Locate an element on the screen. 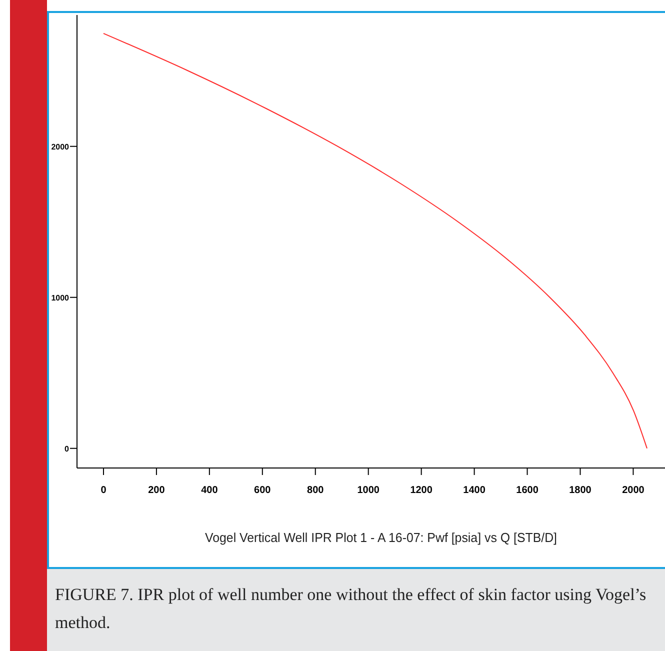 The width and height of the screenshot is (665, 651). text: Vogel Vertical Well IPR Plot 1 - A 16-07: Pwf [psia] vs Q [STB/D] is located at coordinates (389, 537).